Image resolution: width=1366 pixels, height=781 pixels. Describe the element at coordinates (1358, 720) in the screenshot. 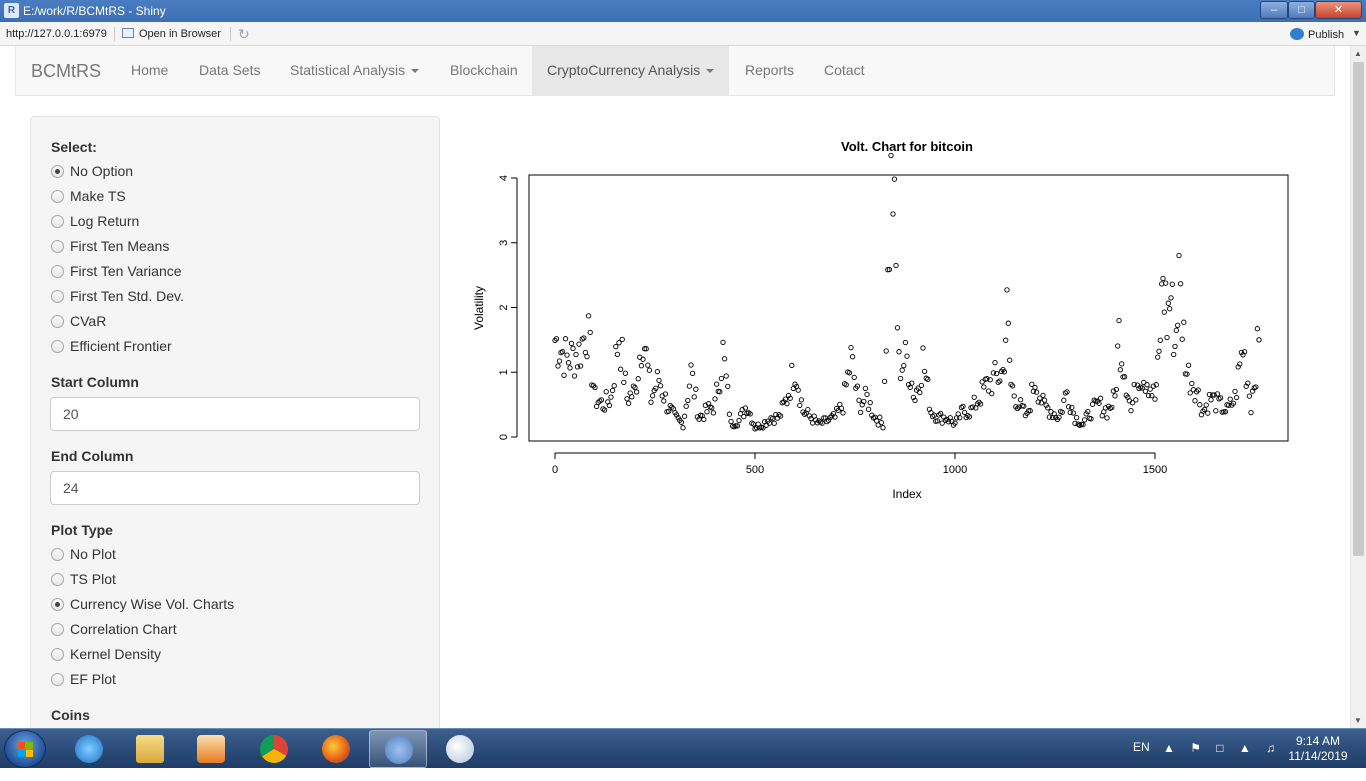

I see `scroll-down-icon: ▼` at that location.